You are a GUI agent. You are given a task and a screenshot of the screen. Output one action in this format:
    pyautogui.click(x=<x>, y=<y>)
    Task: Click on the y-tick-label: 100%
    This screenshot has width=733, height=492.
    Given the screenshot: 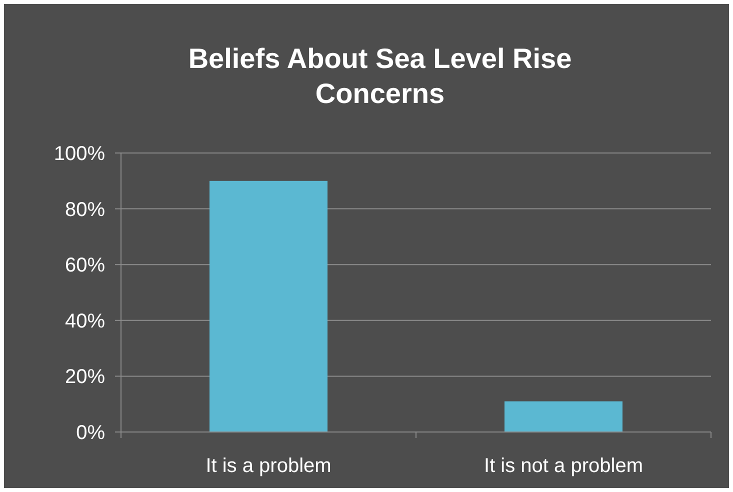 What is the action you would take?
    pyautogui.click(x=80, y=154)
    